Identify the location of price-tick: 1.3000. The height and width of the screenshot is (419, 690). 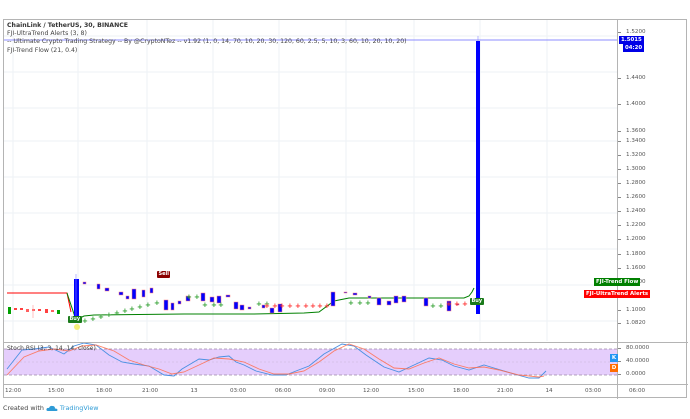
(632, 169).